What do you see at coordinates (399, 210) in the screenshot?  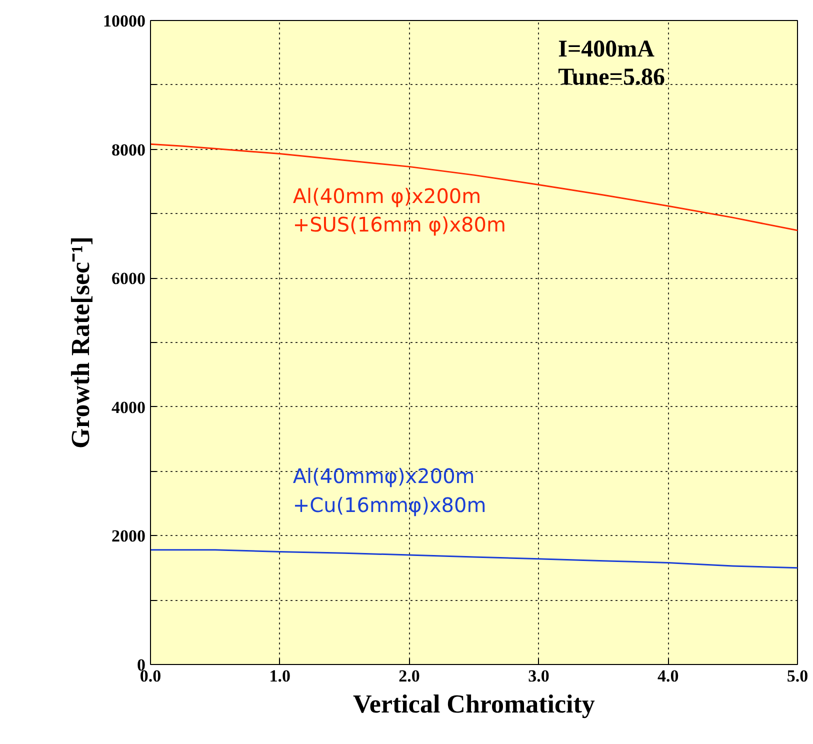 I see `series-label: Al(40mm φ)x200m +SUS(16mm φ)x80m` at bounding box center [399, 210].